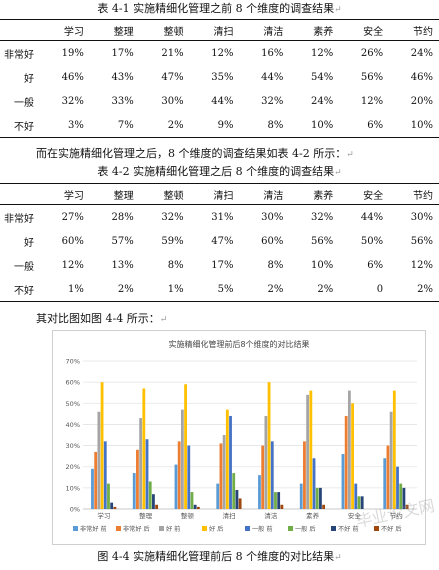  What do you see at coordinates (122, 241) in the screenshot?
I see `table-cell: 57%` at bounding box center [122, 241].